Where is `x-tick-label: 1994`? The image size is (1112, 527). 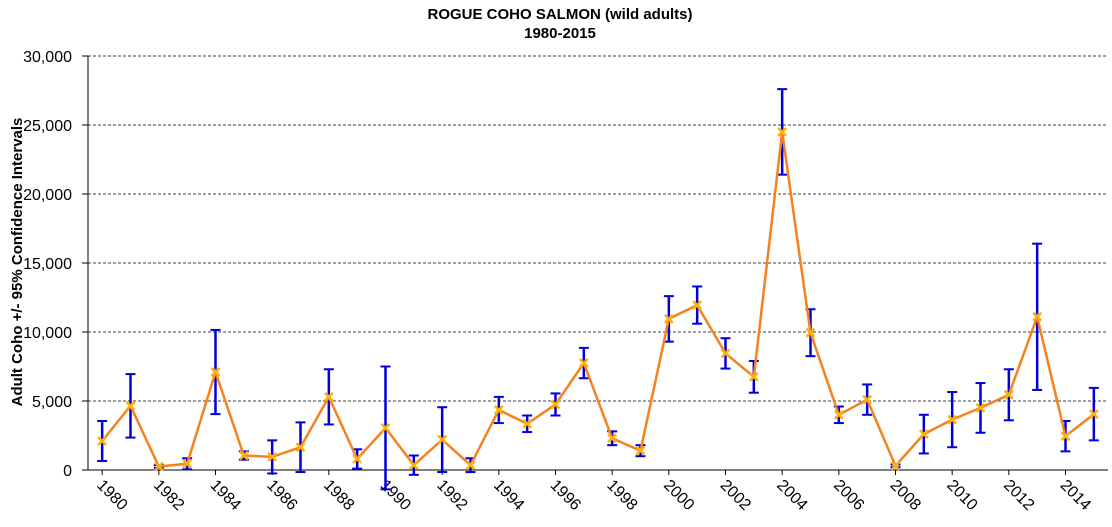 x-tick-label: 1994 is located at coordinates (508, 495).